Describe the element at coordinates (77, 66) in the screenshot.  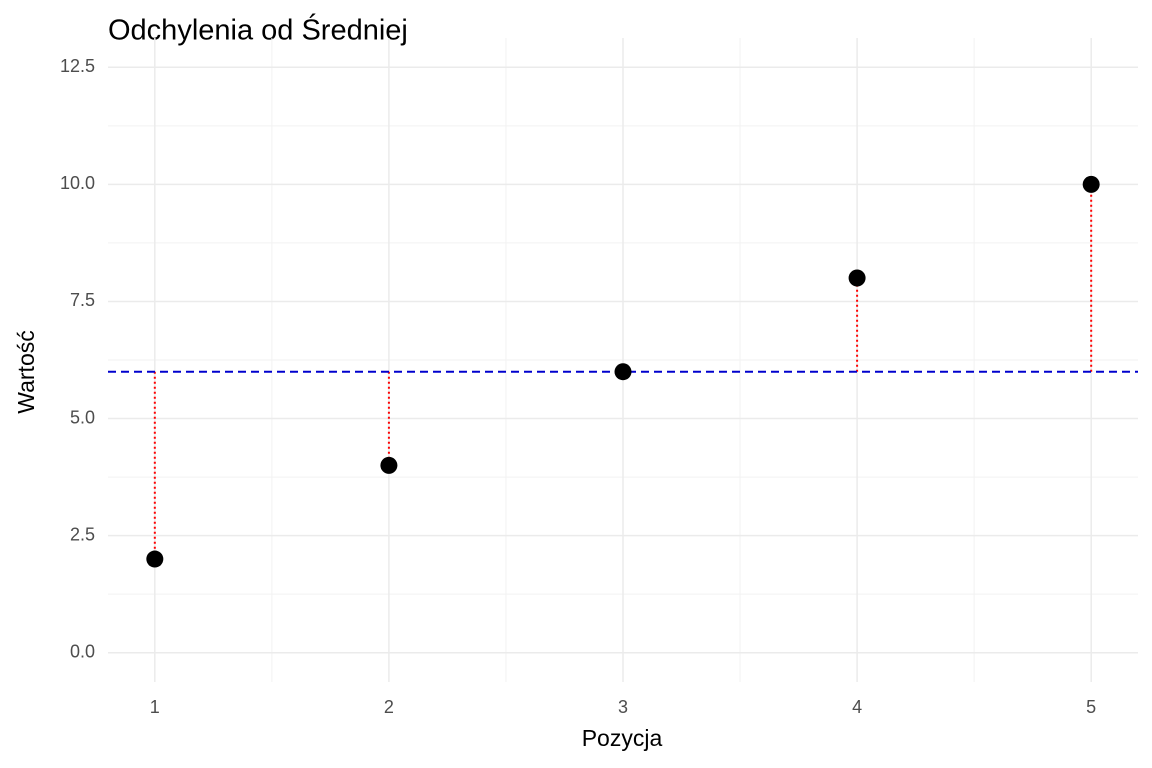
I see `y-tick-label: 12.5` at that location.